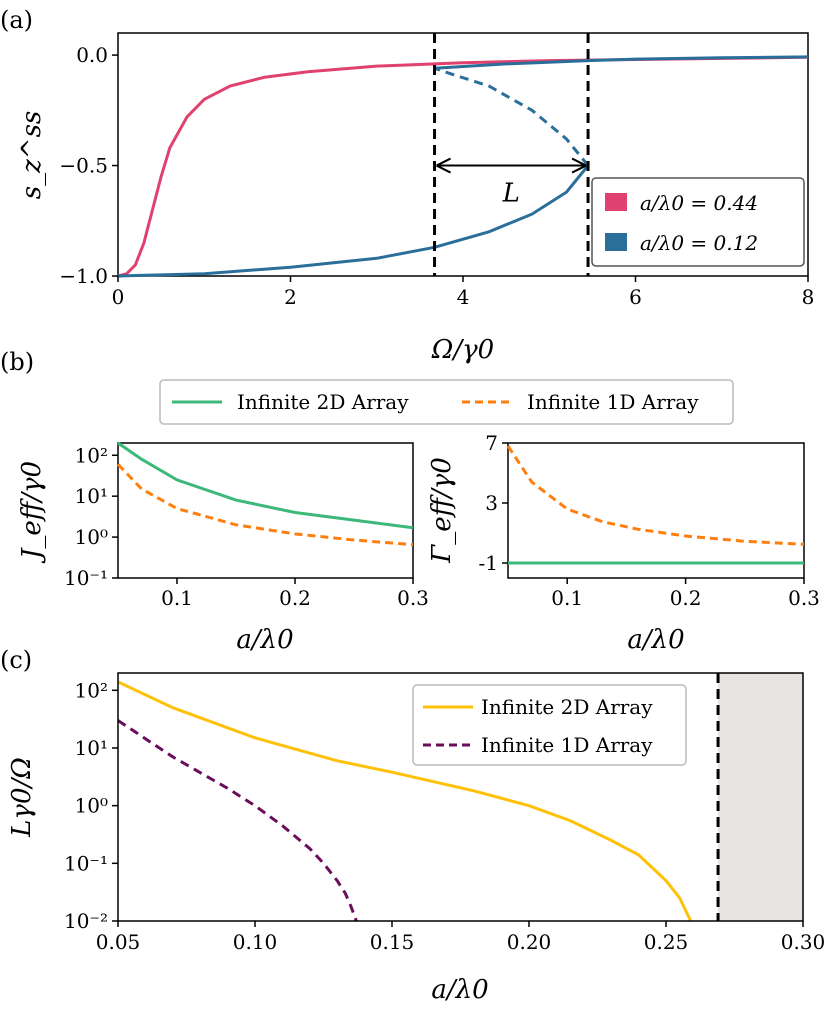  What do you see at coordinates (808, 297) in the screenshot?
I see `panel-a-xtick-label: 8` at bounding box center [808, 297].